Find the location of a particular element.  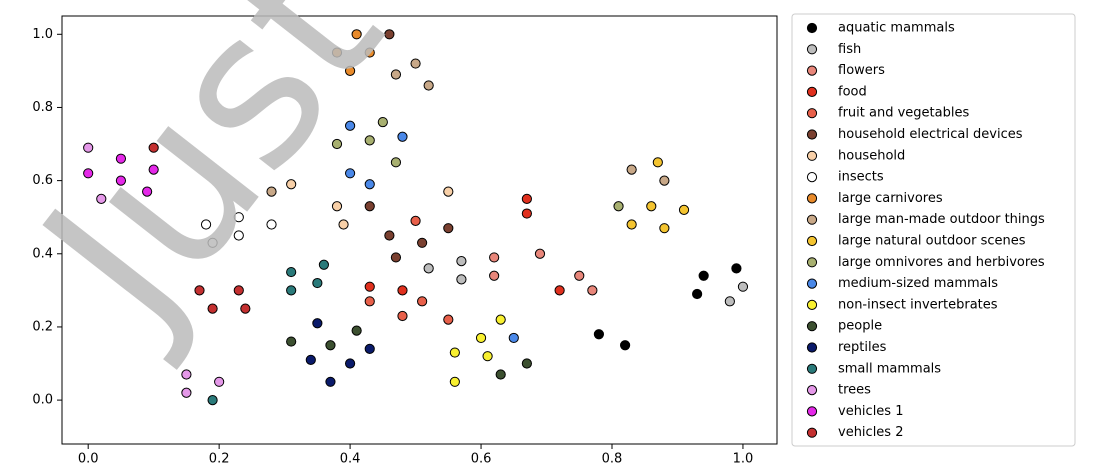

legend-label: medium-sized mammals is located at coordinates (918, 283).